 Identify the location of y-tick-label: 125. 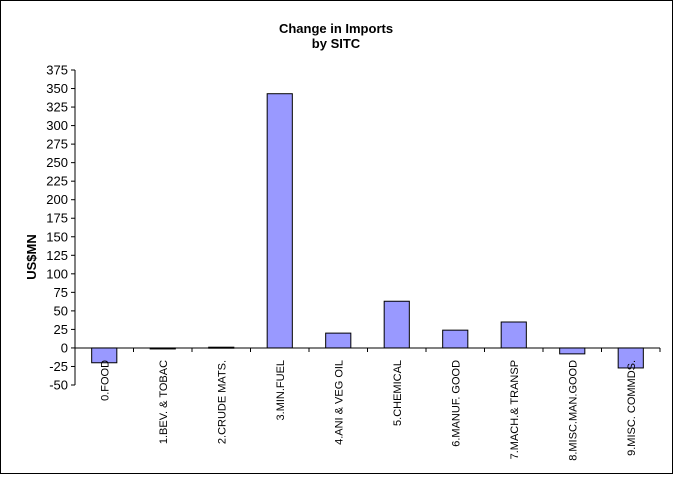
(57, 255).